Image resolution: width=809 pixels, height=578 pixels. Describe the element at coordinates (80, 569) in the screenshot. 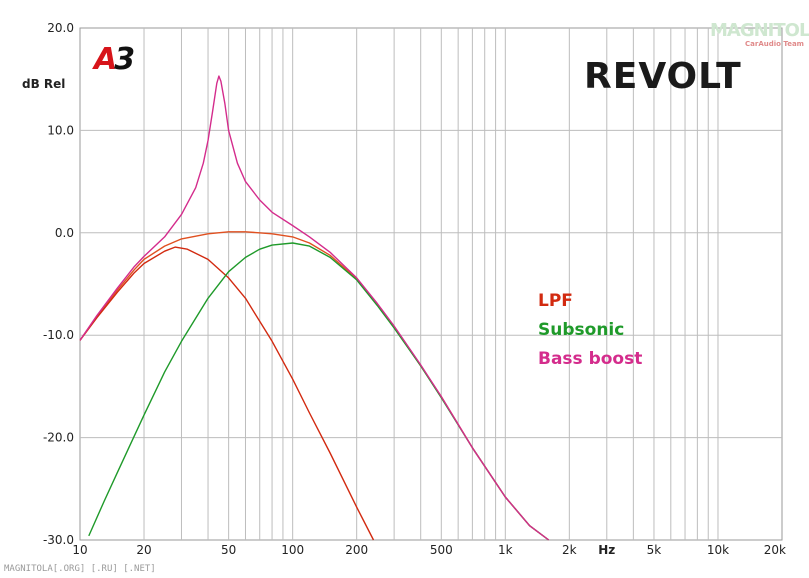

I see `footer-watermark: MAGNITOLA[.ORG] [.RU] [.NET]` at that location.